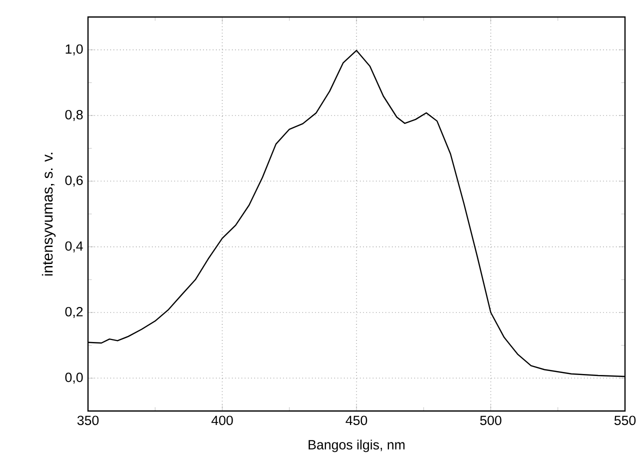 The height and width of the screenshot is (473, 641). I want to click on y-tick-label: 0,8, so click(74, 116).